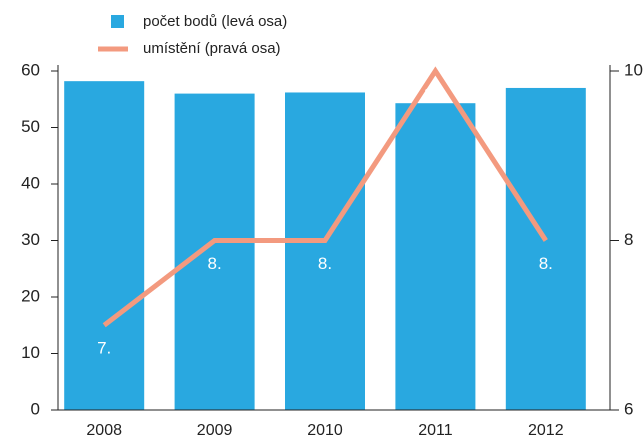  What do you see at coordinates (435, 430) in the screenshot?
I see `x-tick-label: 2011` at bounding box center [435, 430].